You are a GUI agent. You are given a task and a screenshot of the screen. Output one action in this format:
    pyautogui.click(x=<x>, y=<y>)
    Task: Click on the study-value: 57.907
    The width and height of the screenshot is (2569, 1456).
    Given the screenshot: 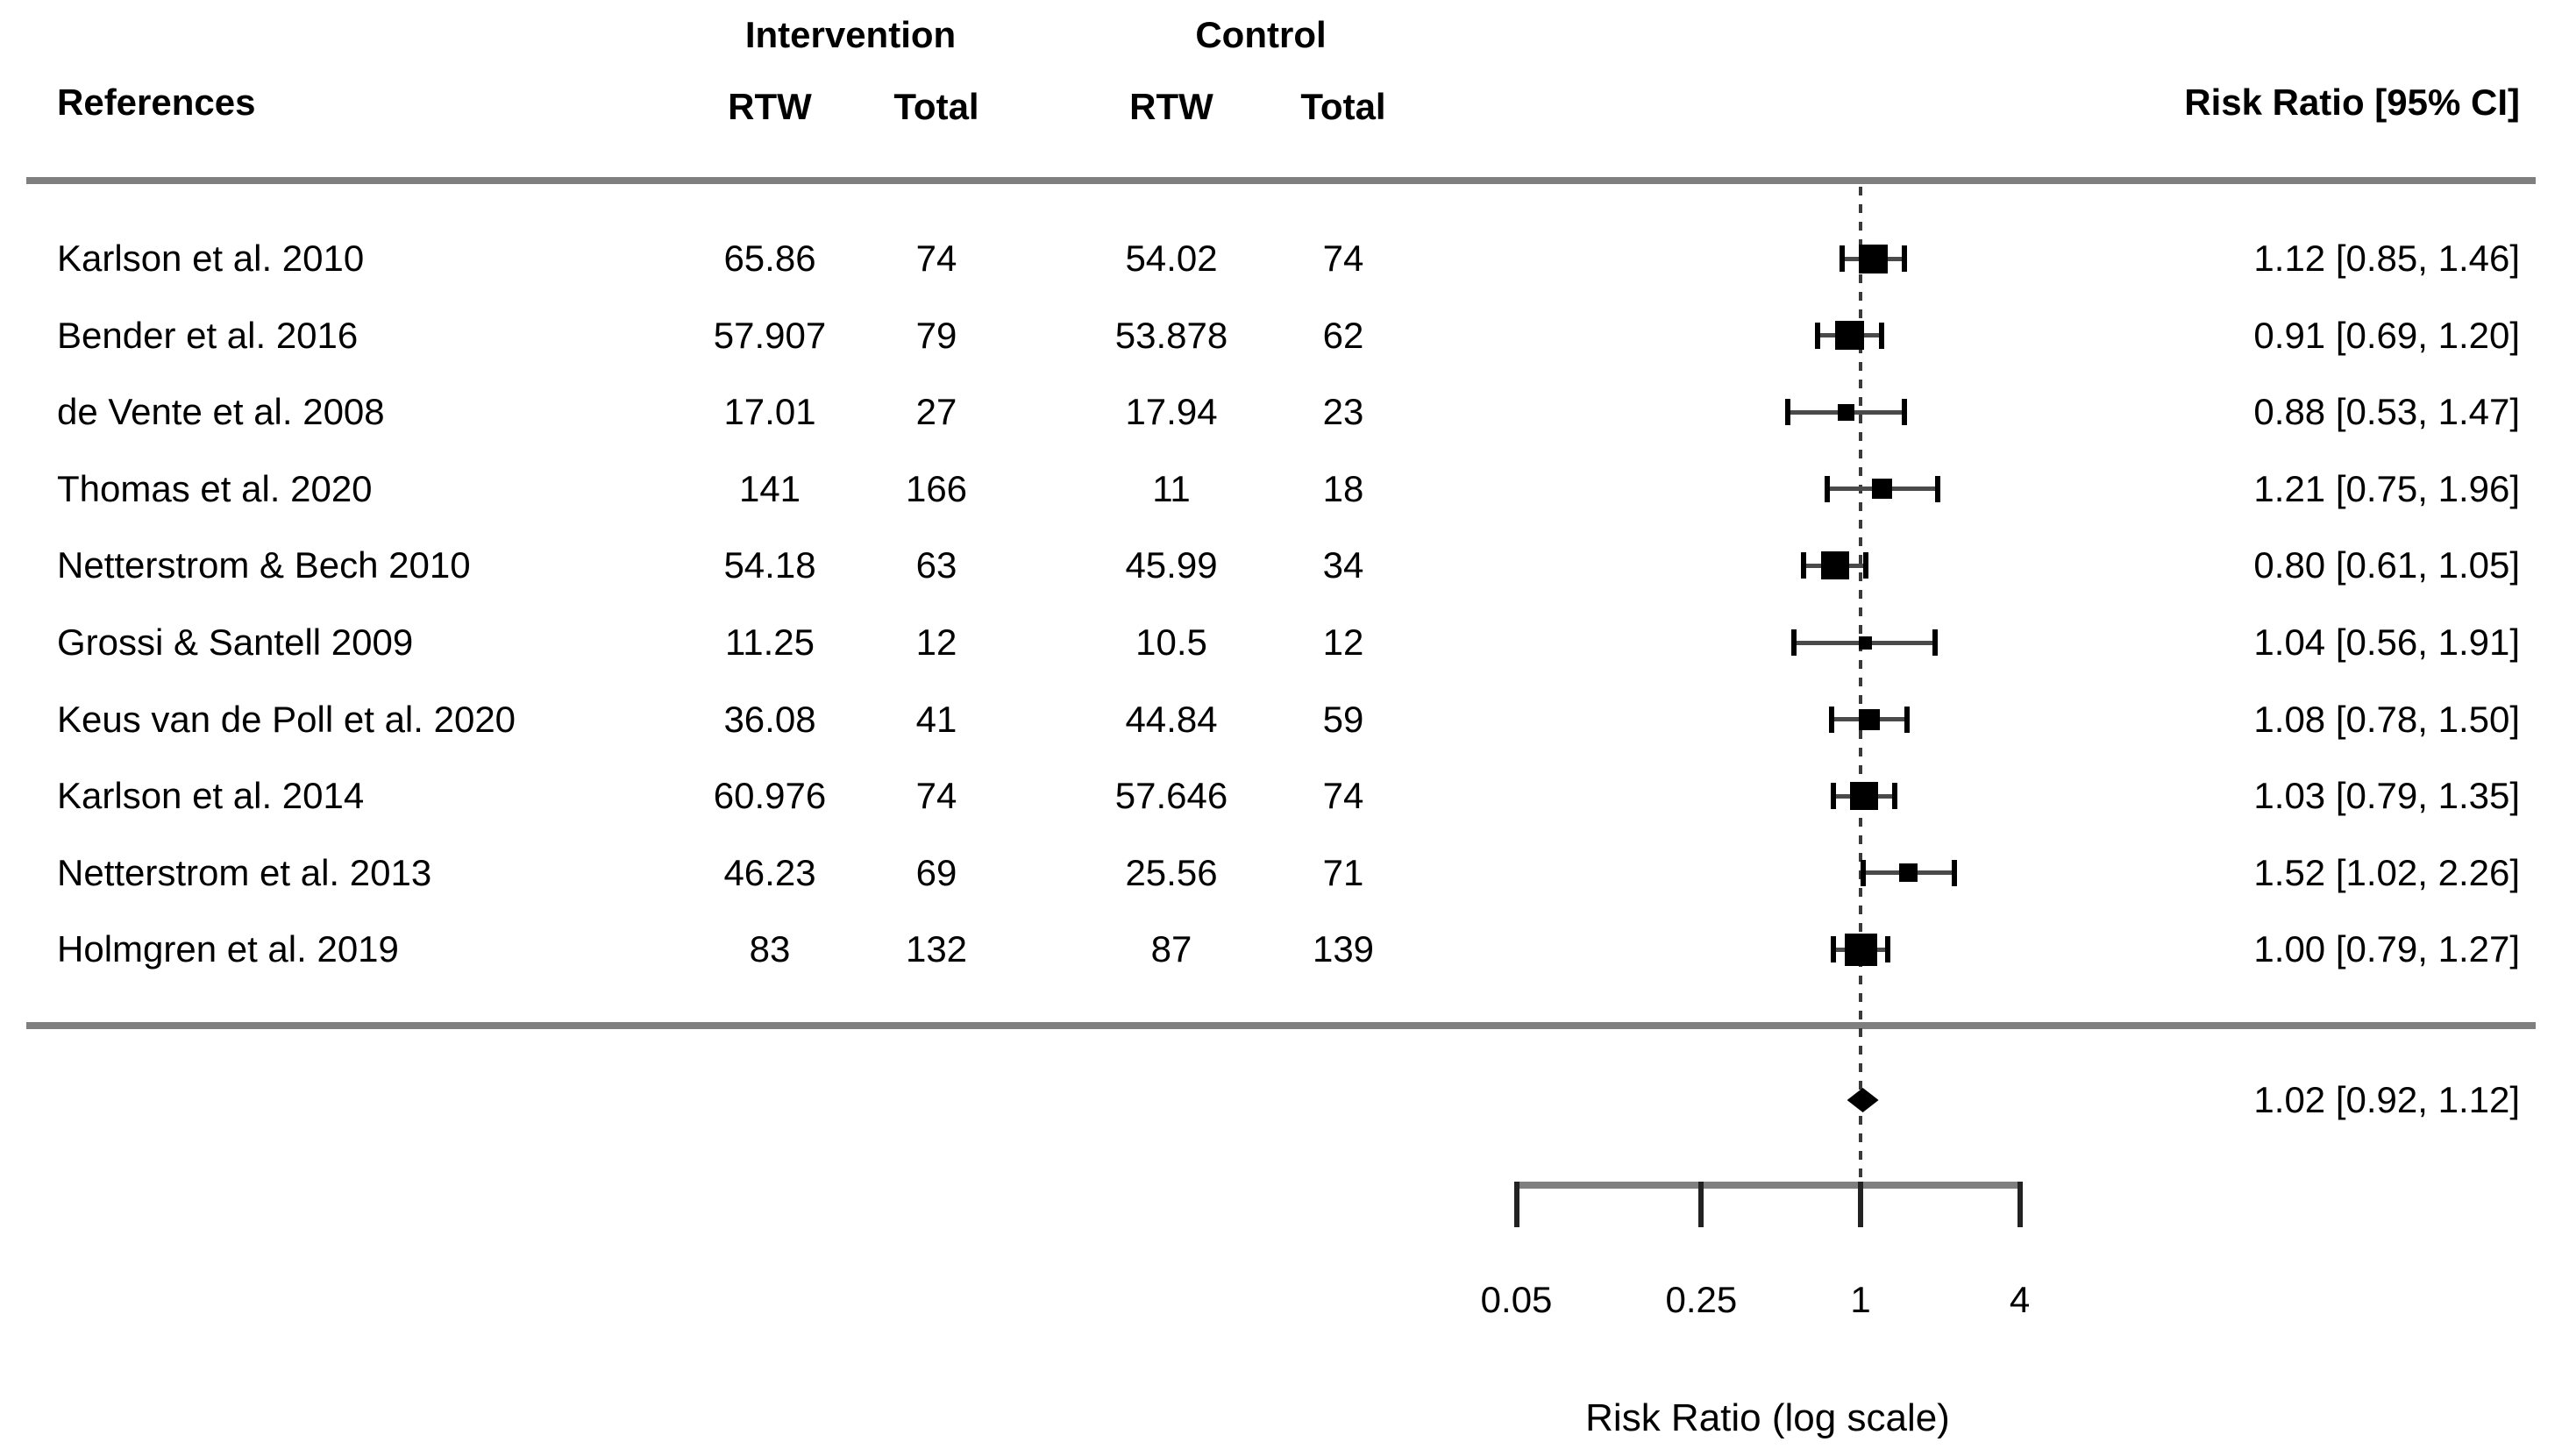 What is the action you would take?
    pyautogui.click(x=770, y=335)
    